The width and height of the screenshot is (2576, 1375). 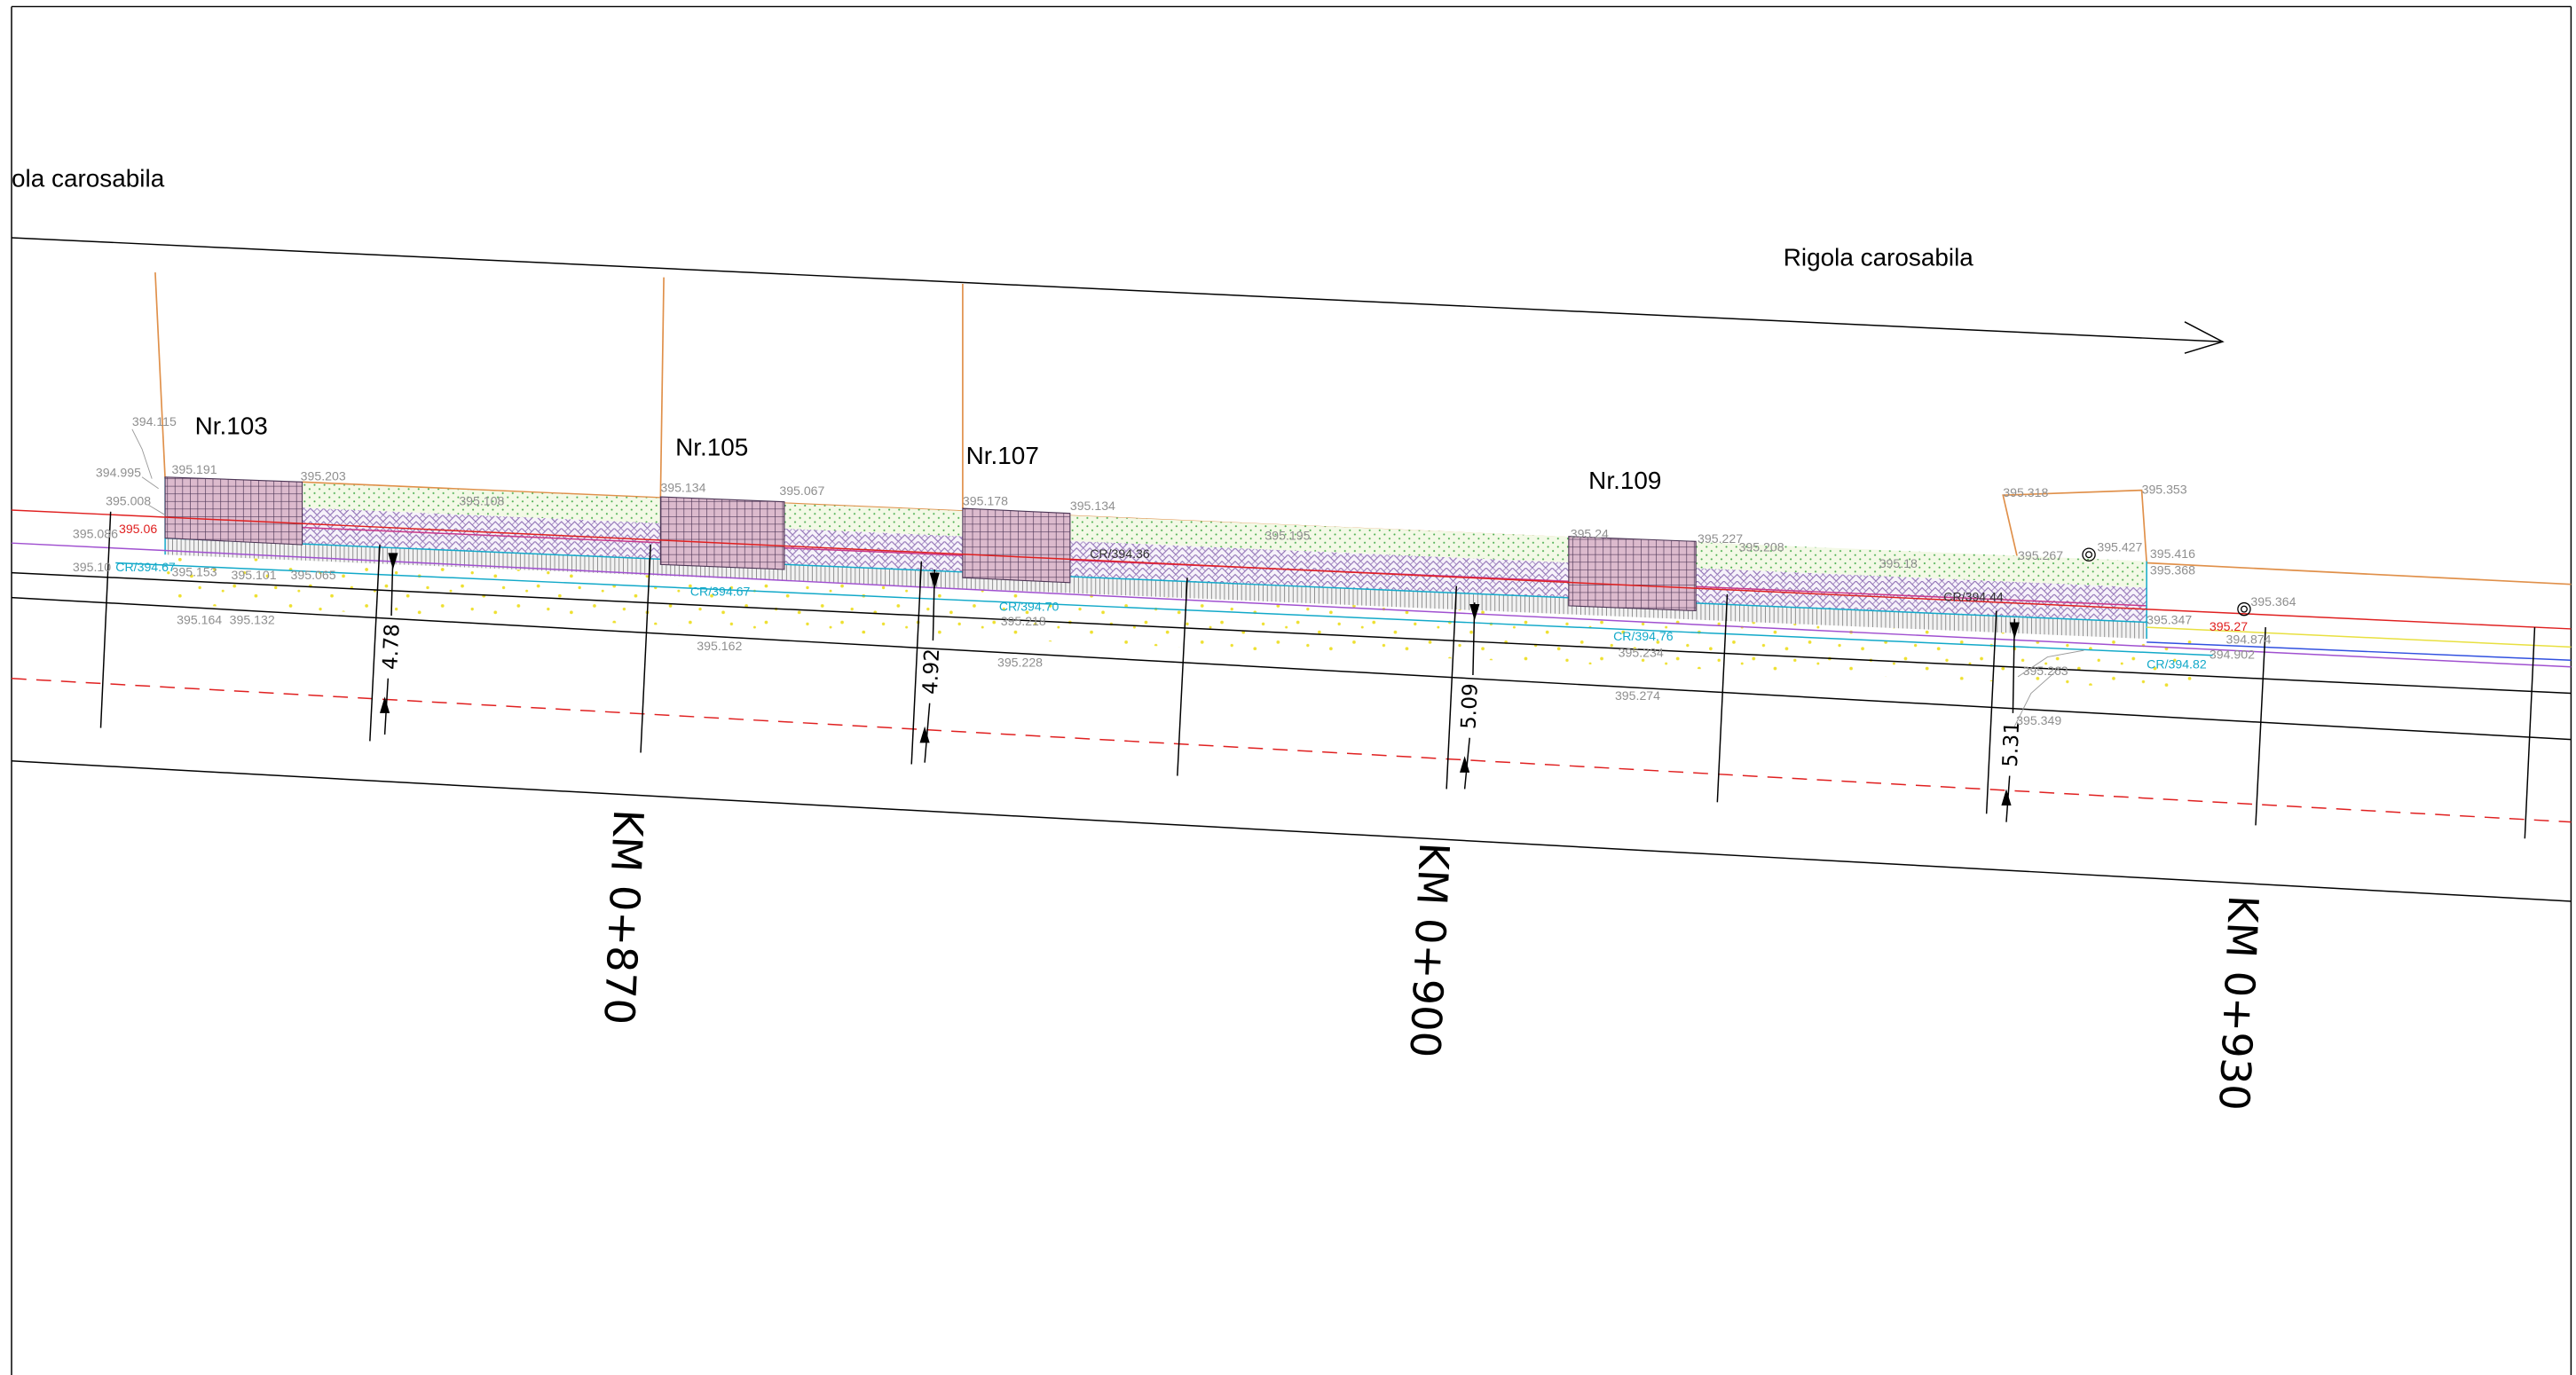 What do you see at coordinates (802, 490) in the screenshot?
I see `spot-elevation: 395.067` at bounding box center [802, 490].